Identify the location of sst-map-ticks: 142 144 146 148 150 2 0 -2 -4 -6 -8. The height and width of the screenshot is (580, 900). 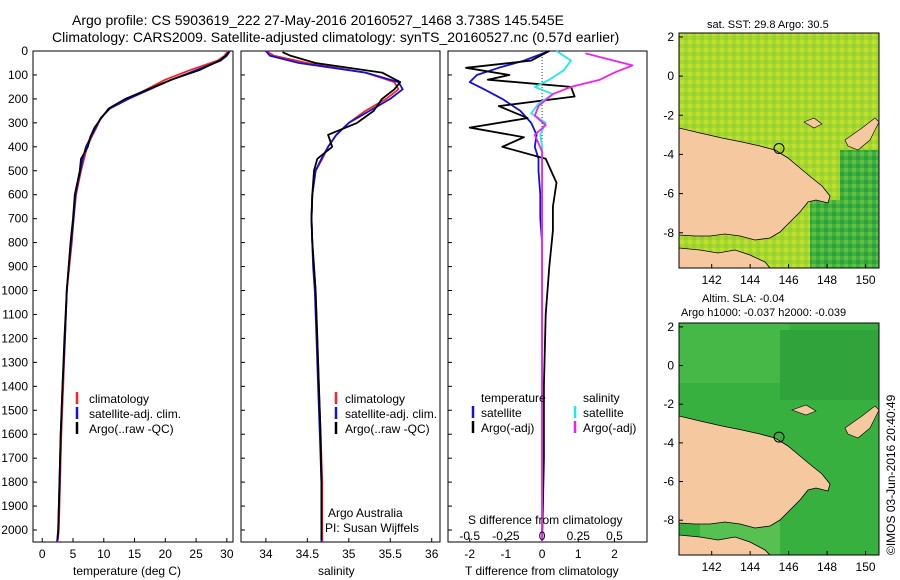
(769, 158).